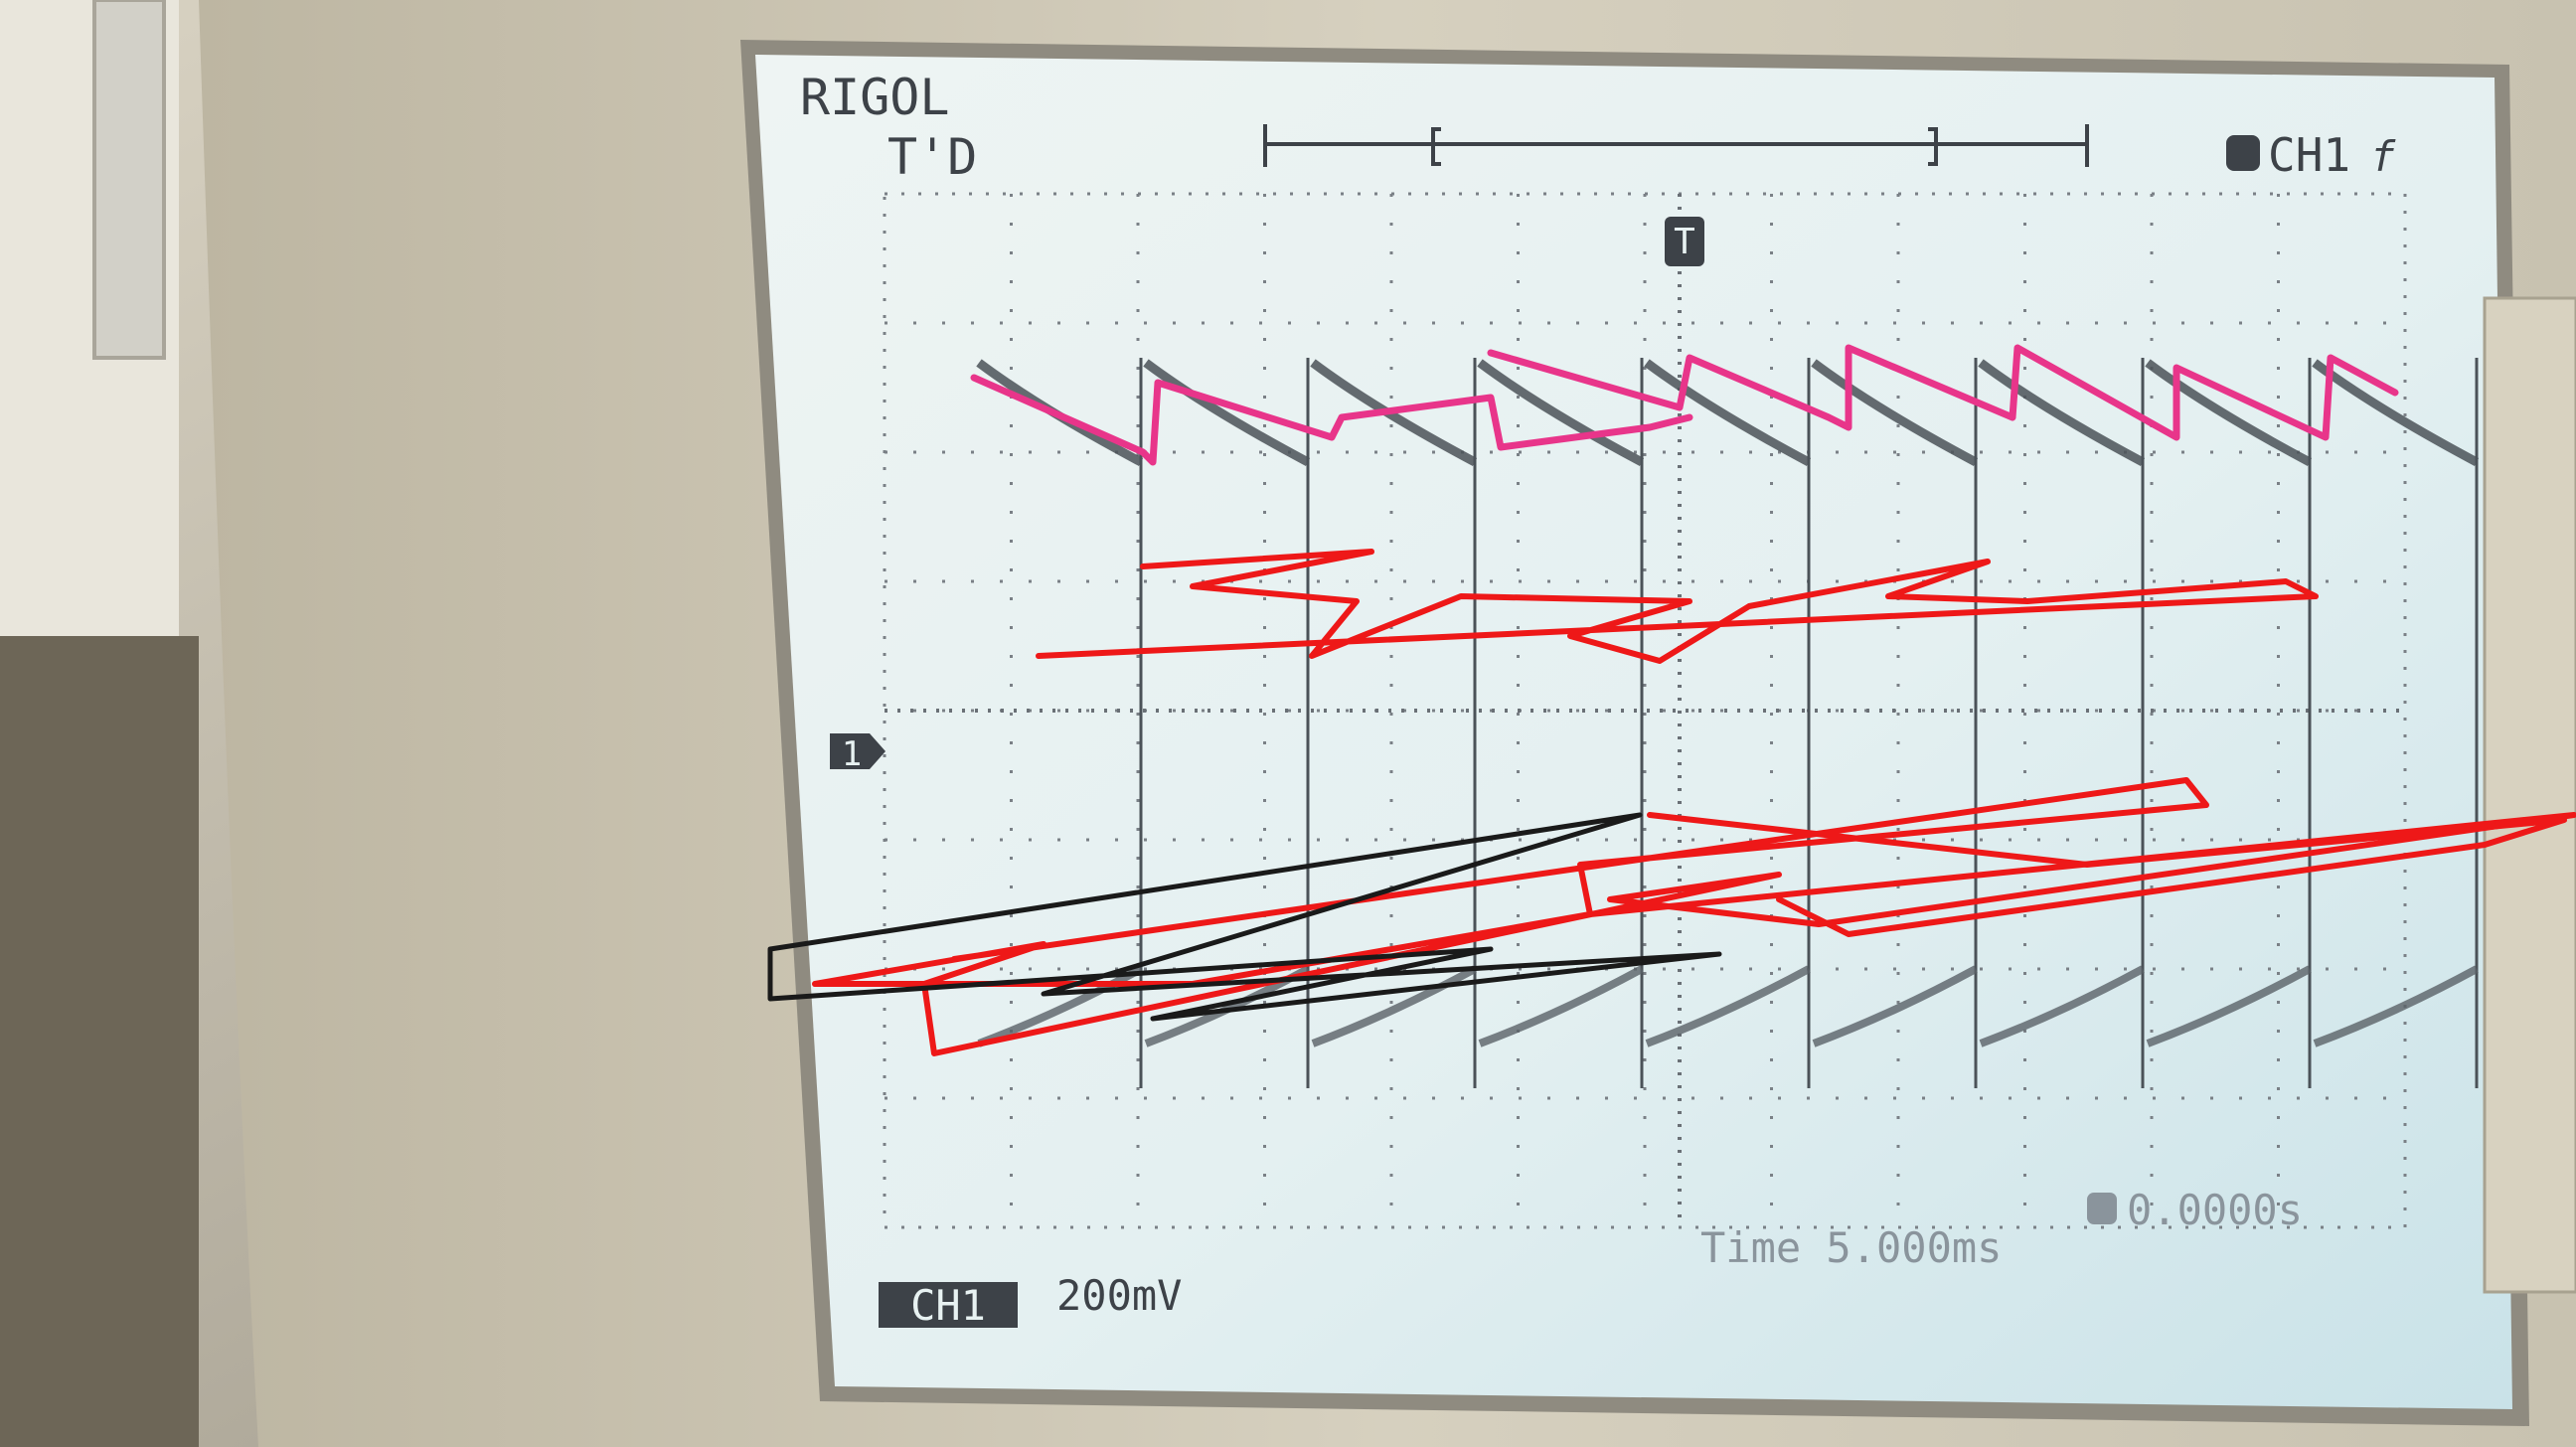 Image resolution: width=2576 pixels, height=1447 pixels. I want to click on trigger-offset: 0.0000s, so click(2215, 1210).